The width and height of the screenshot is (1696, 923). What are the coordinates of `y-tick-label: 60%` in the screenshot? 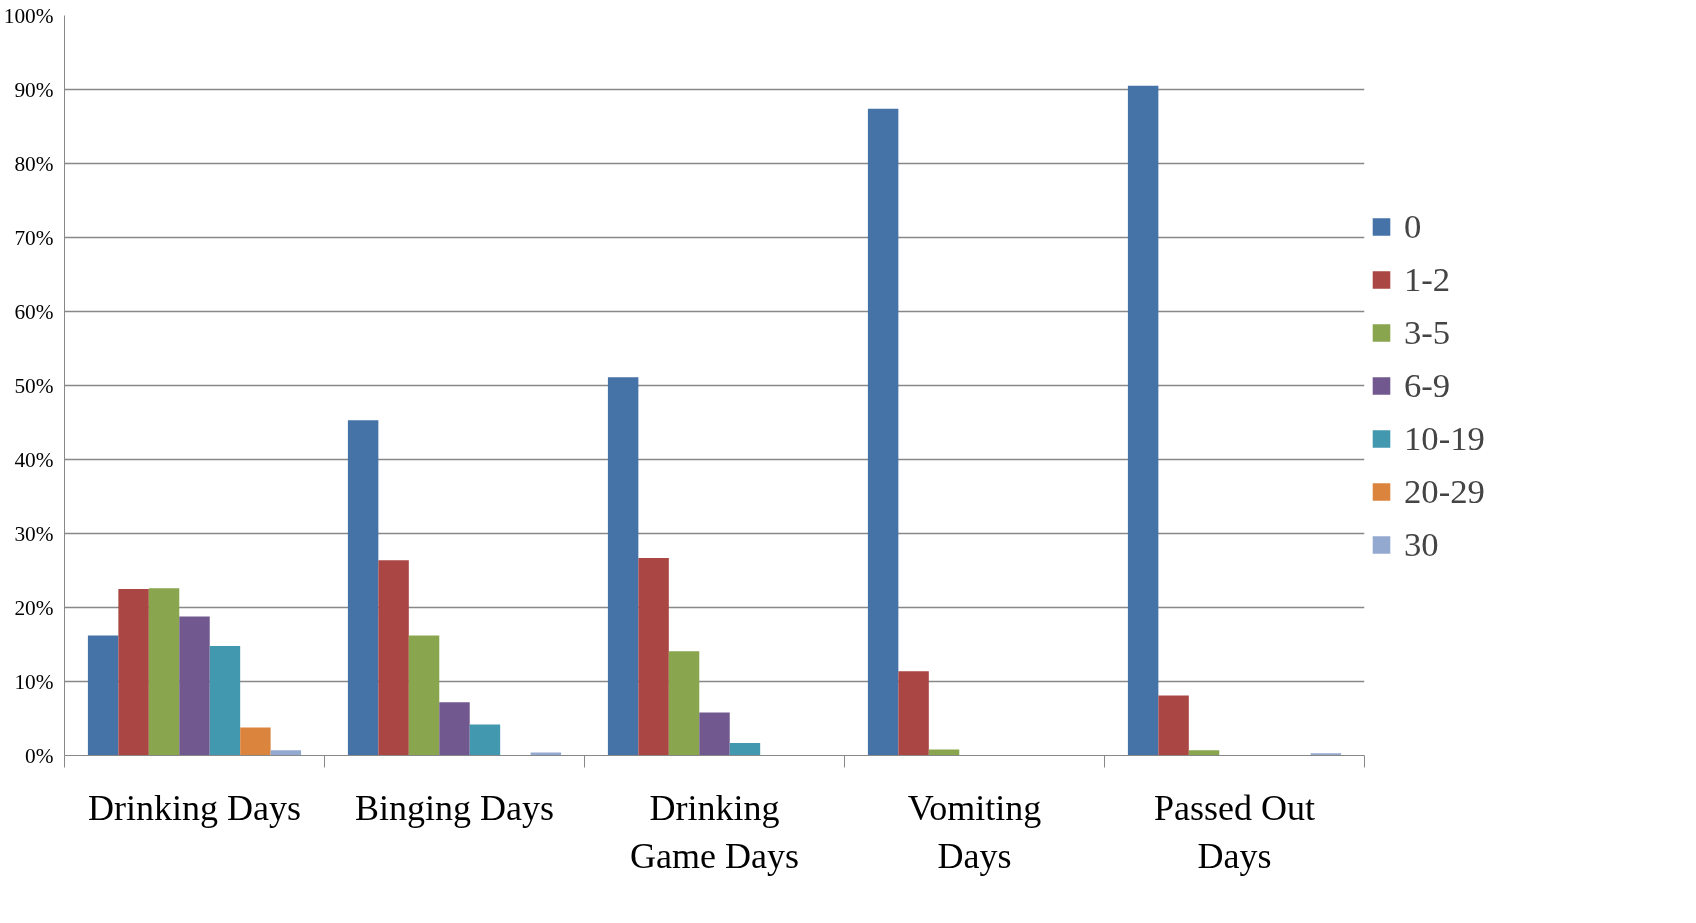 It's located at (34, 311).